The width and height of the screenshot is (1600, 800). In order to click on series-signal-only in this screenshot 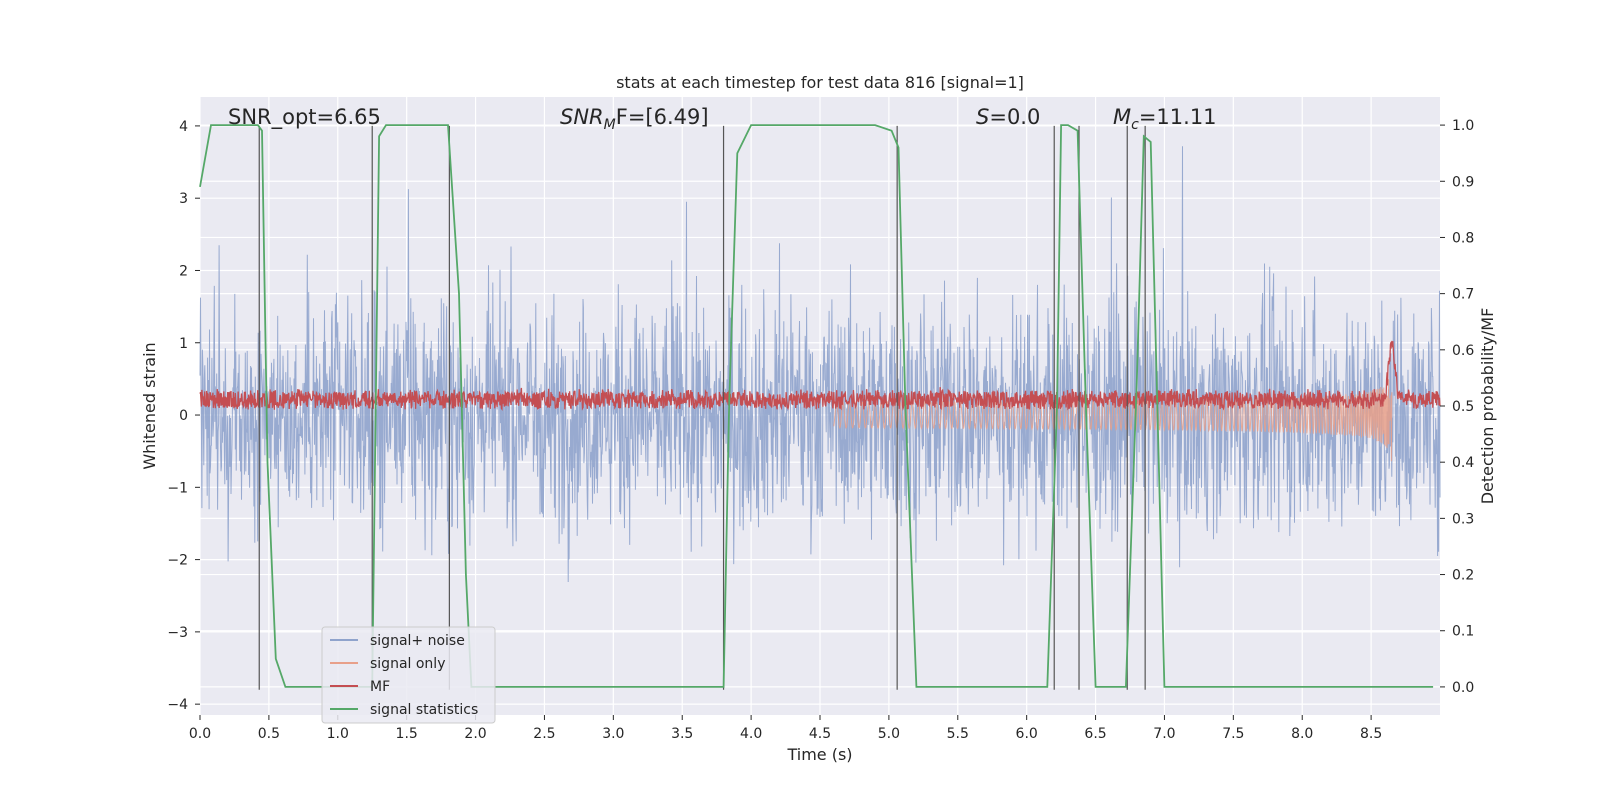, I will do `click(1113, 420)`.